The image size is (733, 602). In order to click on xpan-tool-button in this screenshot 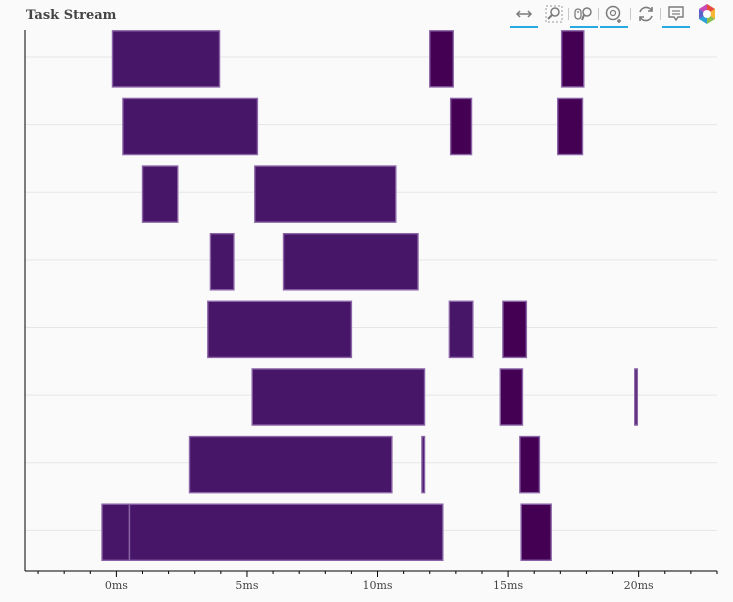, I will do `click(524, 15)`.